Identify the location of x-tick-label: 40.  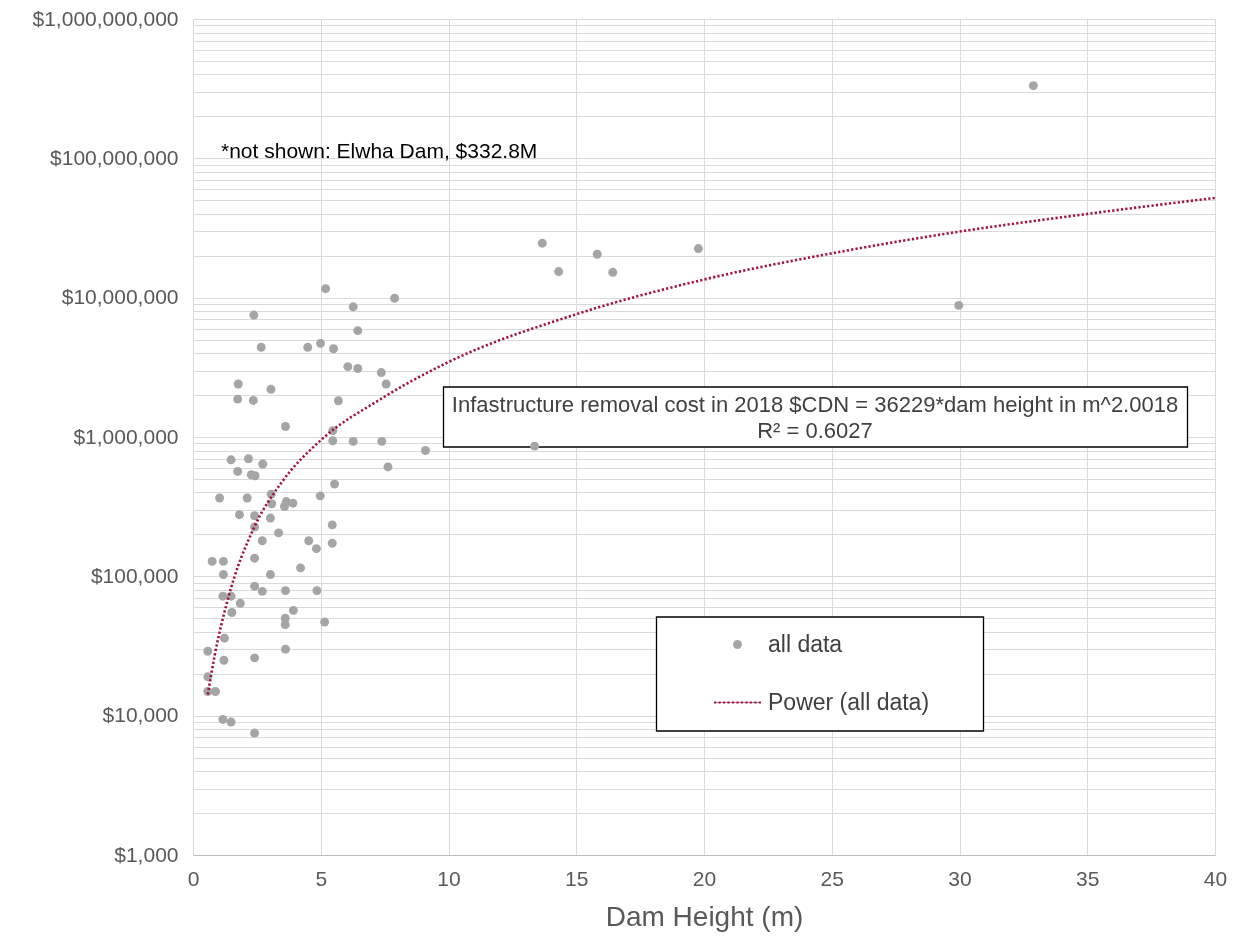
(1215, 878).